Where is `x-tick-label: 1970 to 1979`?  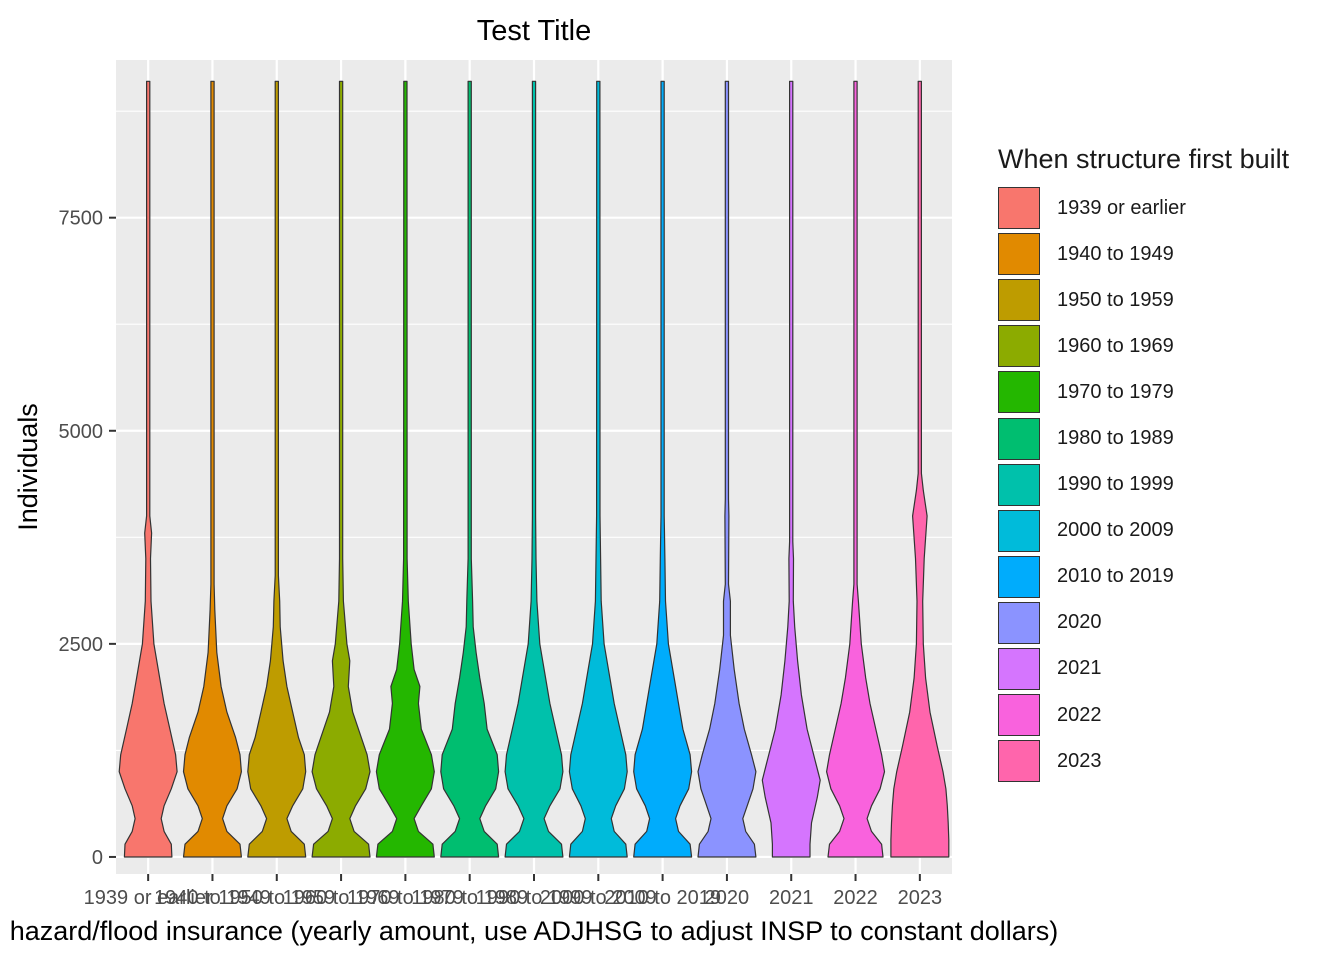
x-tick-label: 1970 to 1979 is located at coordinates (405, 898).